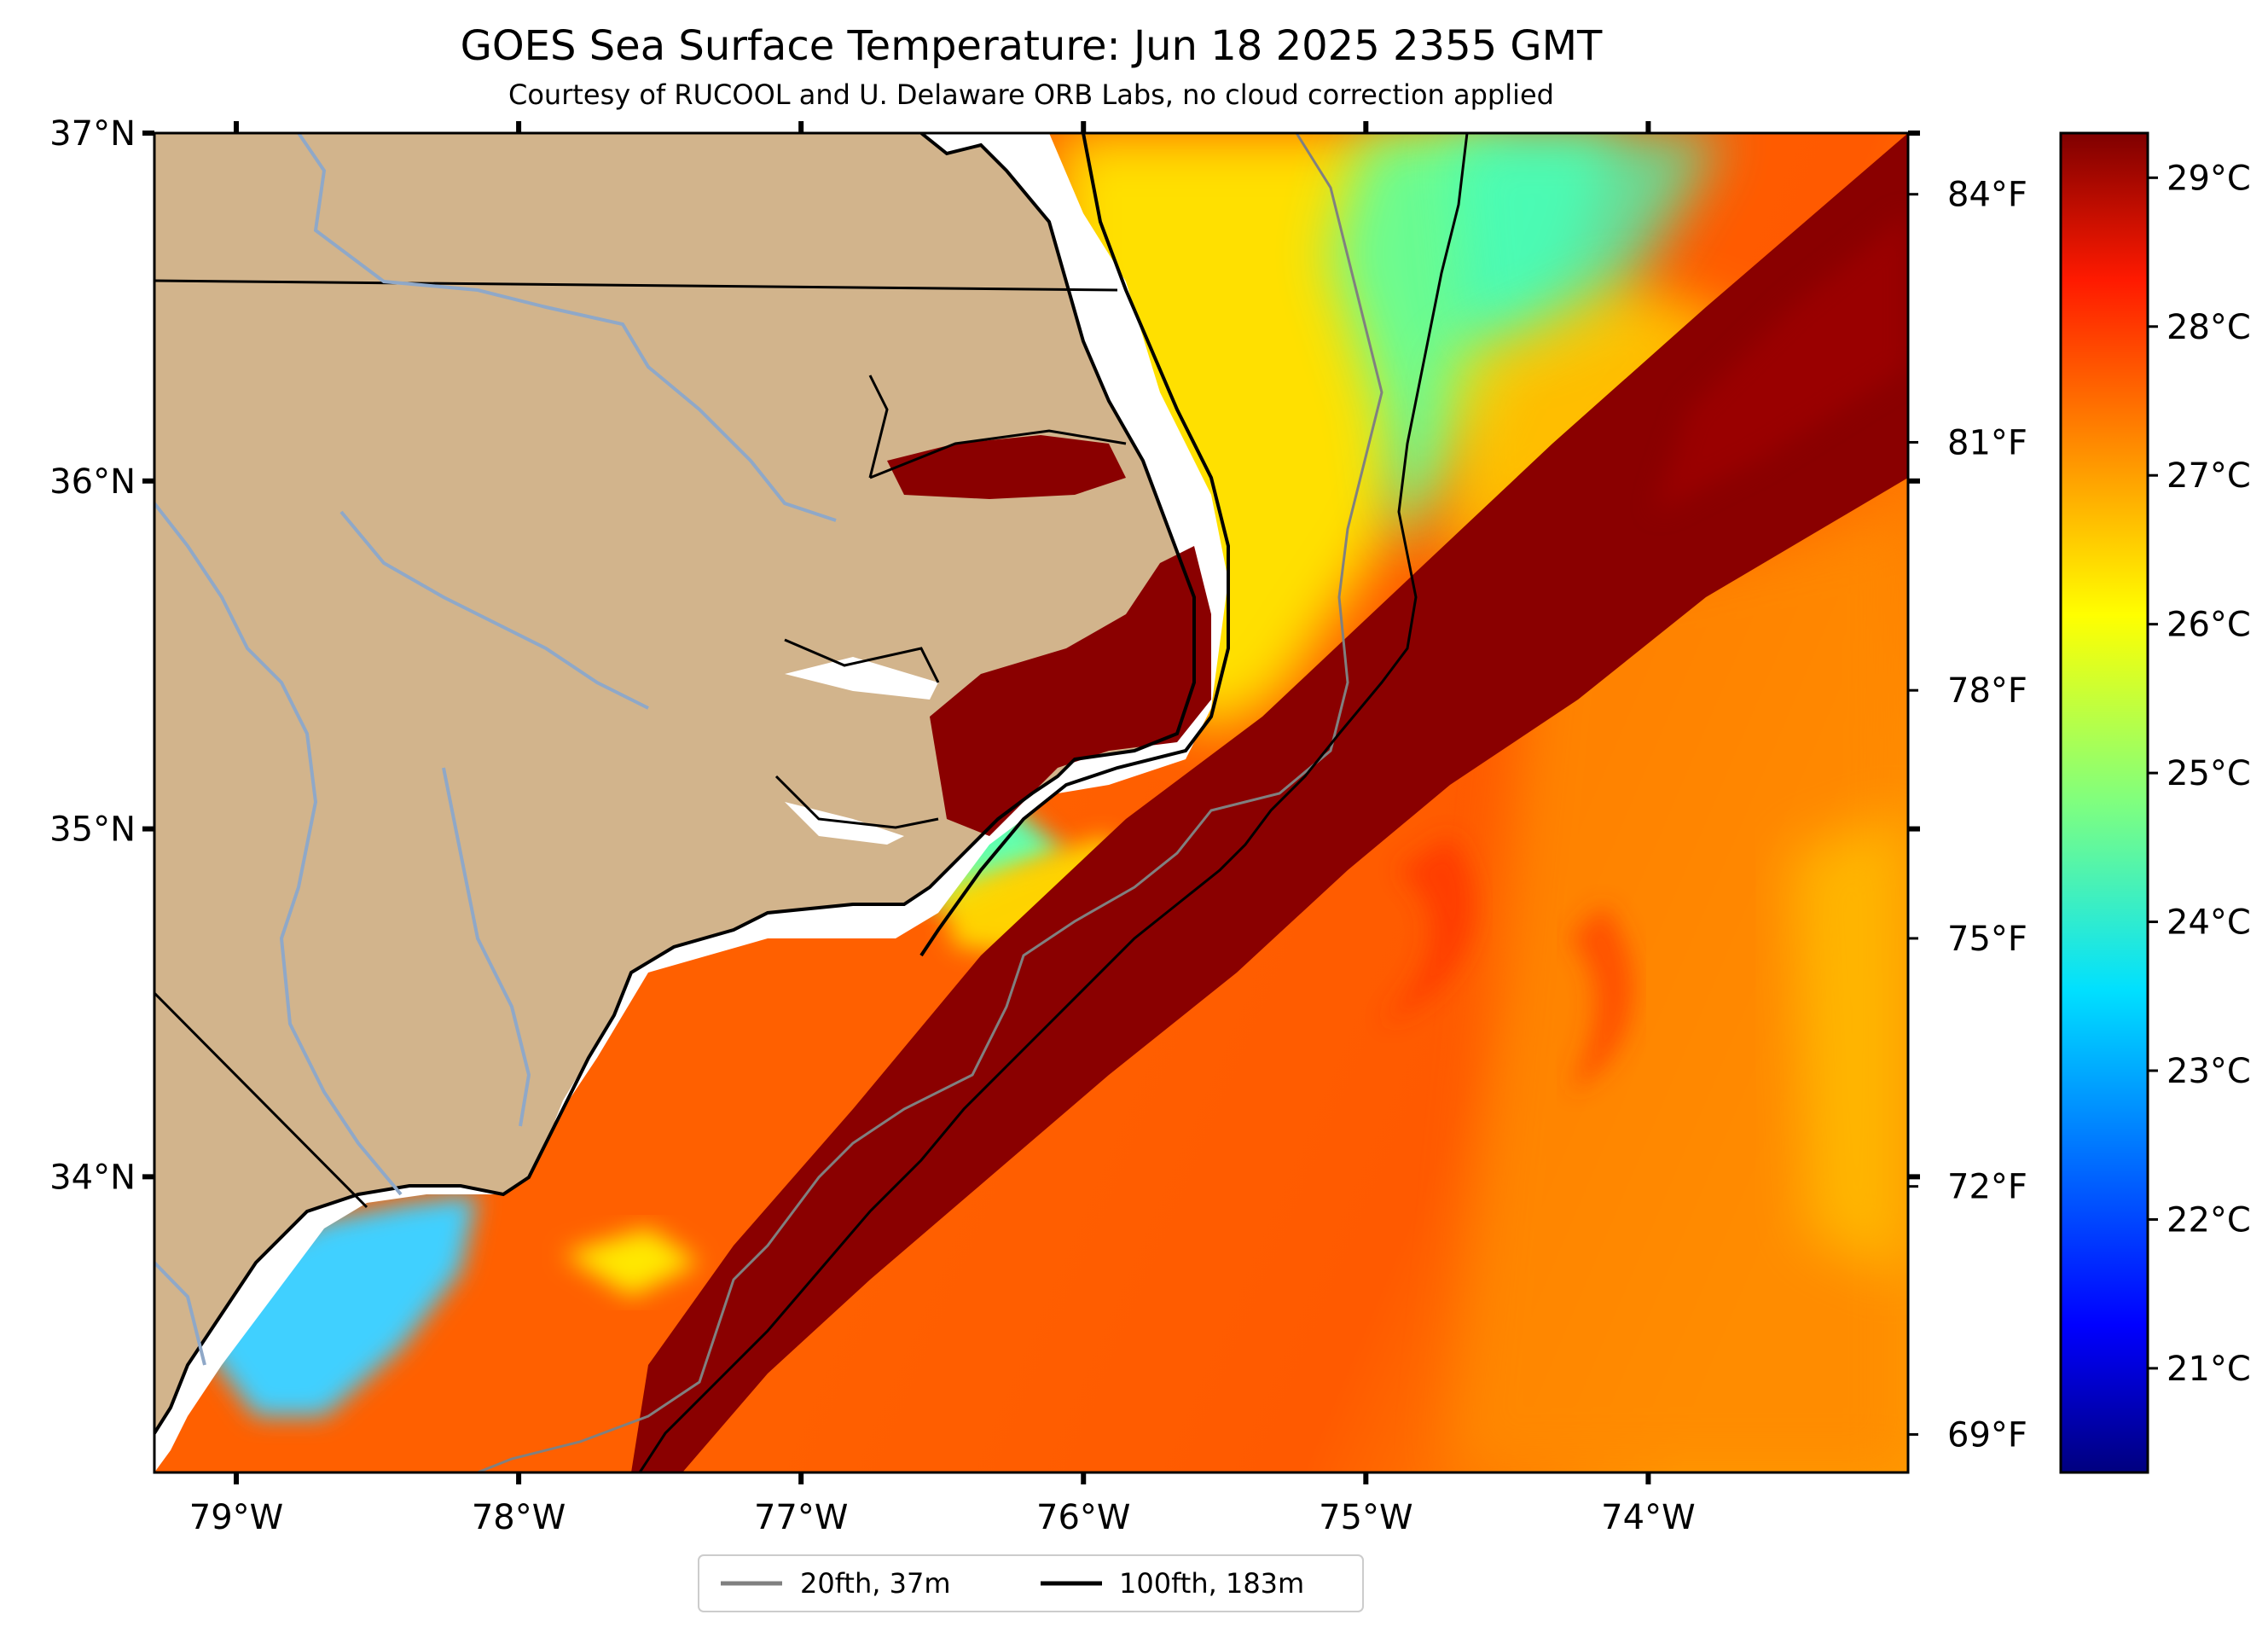 This screenshot has width=2268, height=1632. Describe the element at coordinates (1987, 195) in the screenshot. I see `fahrenheit-tick-label: 84°F` at that location.